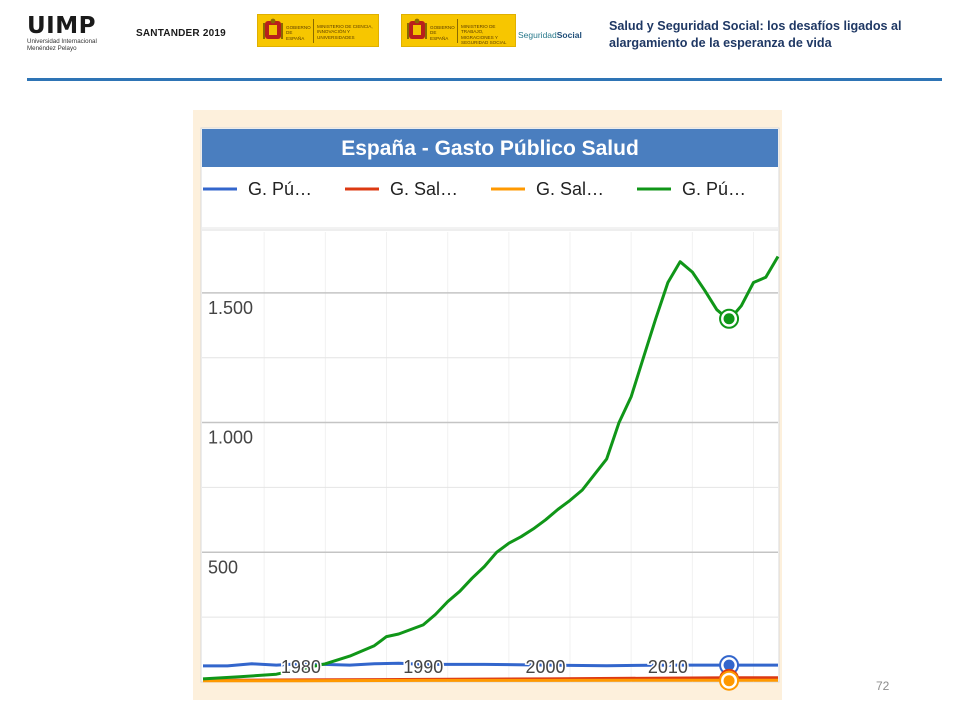 The image size is (960, 720). Describe the element at coordinates (301, 667) in the screenshot. I see `x-tick-label: 1980` at that location.